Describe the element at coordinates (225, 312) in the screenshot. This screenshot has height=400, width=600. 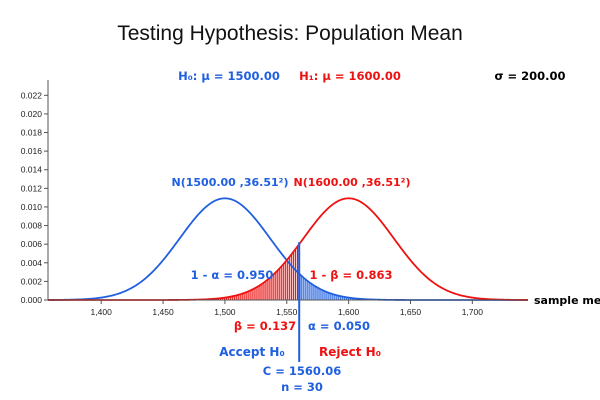
I see `x-tick-label: 1,500` at that location.